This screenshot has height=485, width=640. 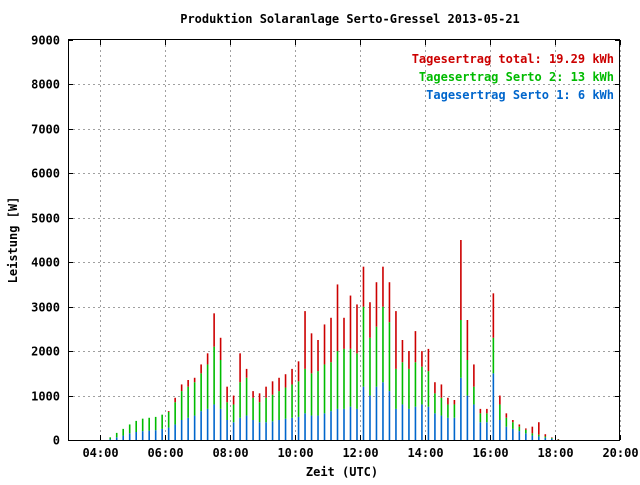 I want to click on y-tick-label: 4000, so click(x=45, y=263).